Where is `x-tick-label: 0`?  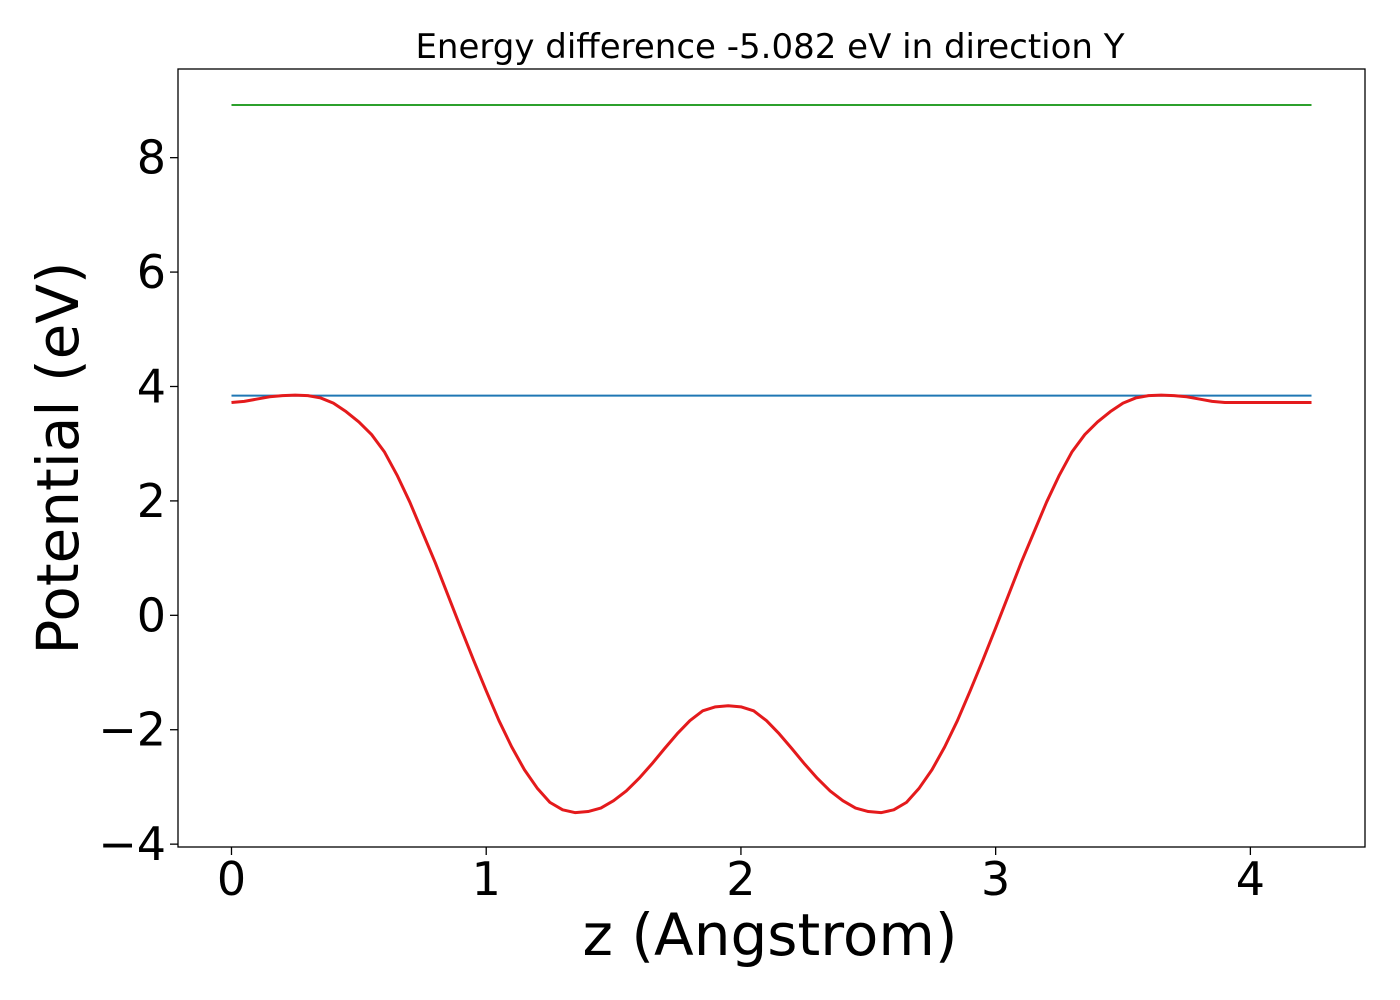 x-tick-label: 0 is located at coordinates (231, 879).